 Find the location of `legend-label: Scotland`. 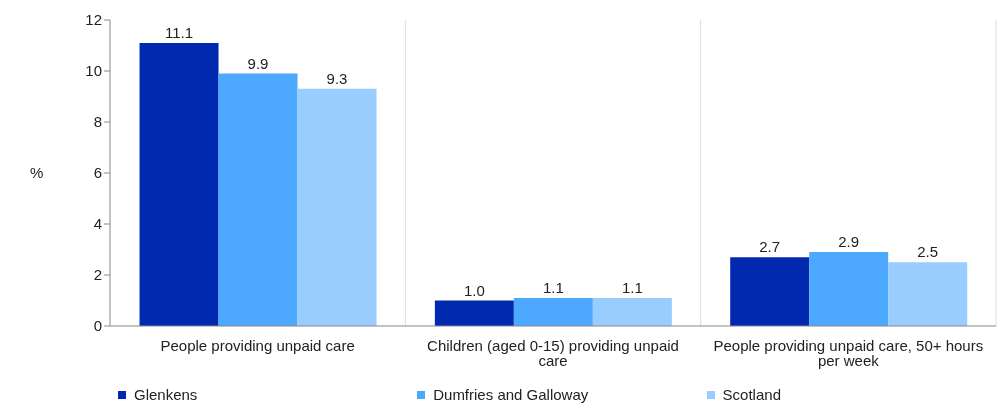

legend-label: Scotland is located at coordinates (751, 394).